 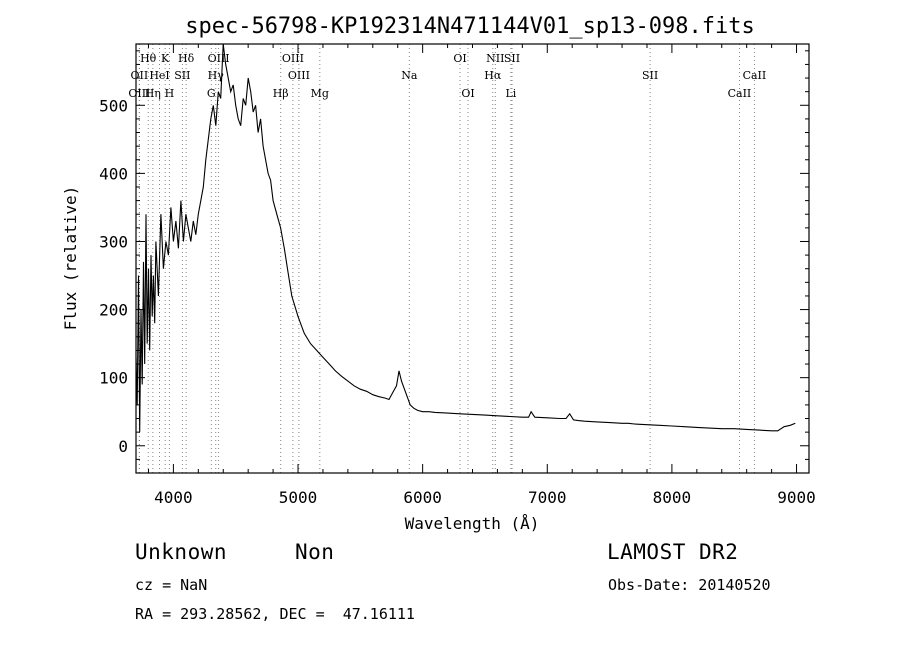 What do you see at coordinates (673, 552) in the screenshot?
I see `survey-label: LAMOST DR2` at bounding box center [673, 552].